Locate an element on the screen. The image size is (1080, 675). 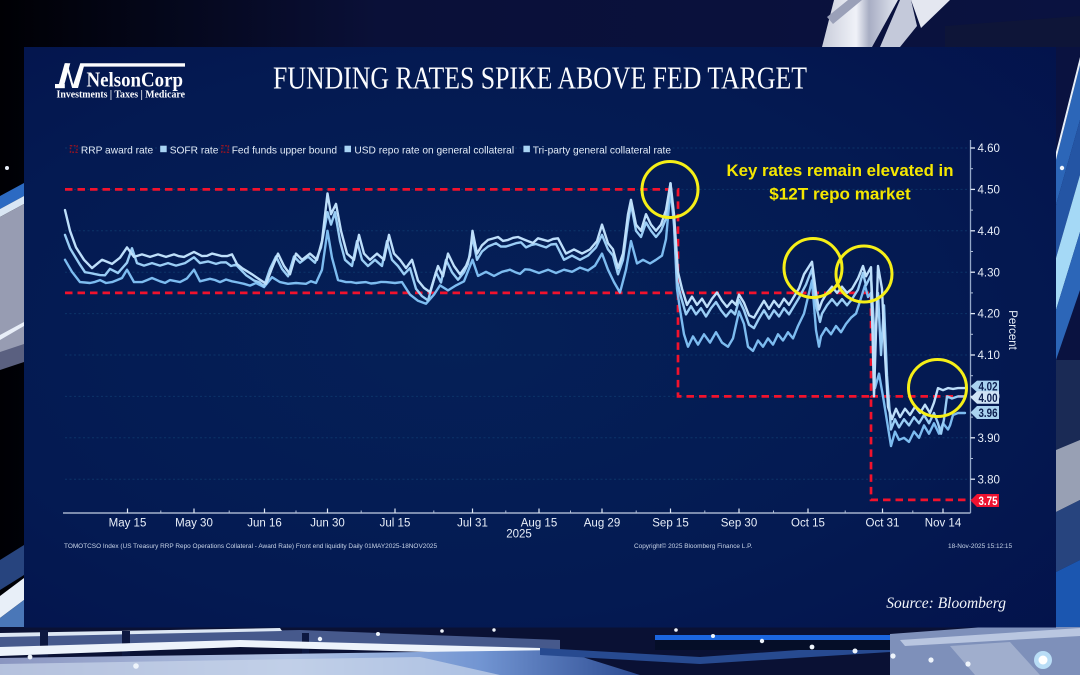
svg-text: May 30 is located at coordinates (194, 523).